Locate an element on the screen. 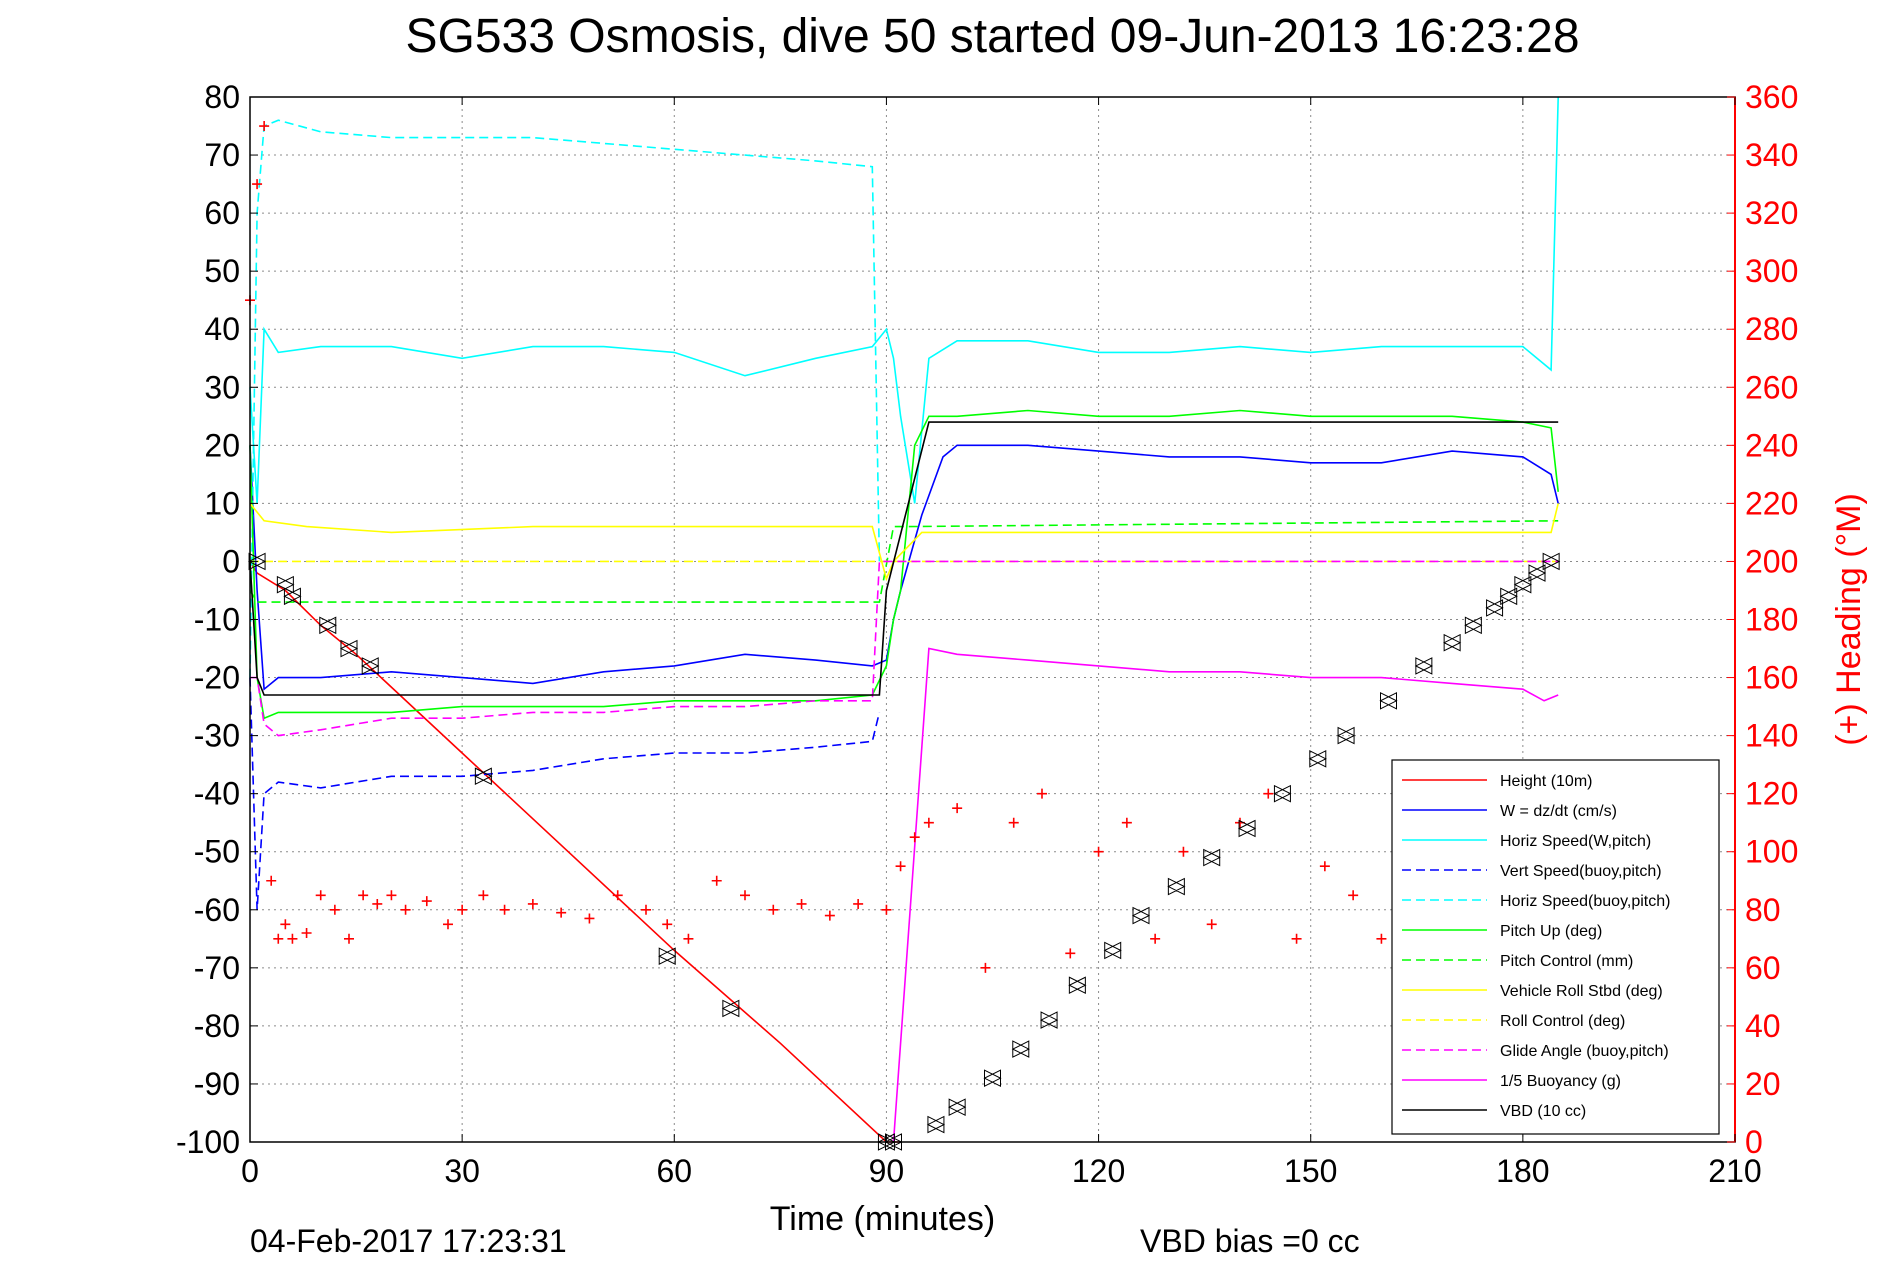  x-tick-label: 150 is located at coordinates (1310, 1171).